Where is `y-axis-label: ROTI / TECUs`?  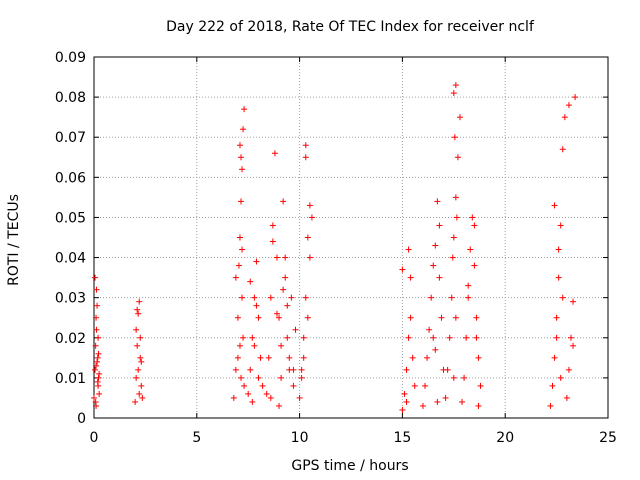
y-axis-label: ROTI / TECUs is located at coordinates (14, 240).